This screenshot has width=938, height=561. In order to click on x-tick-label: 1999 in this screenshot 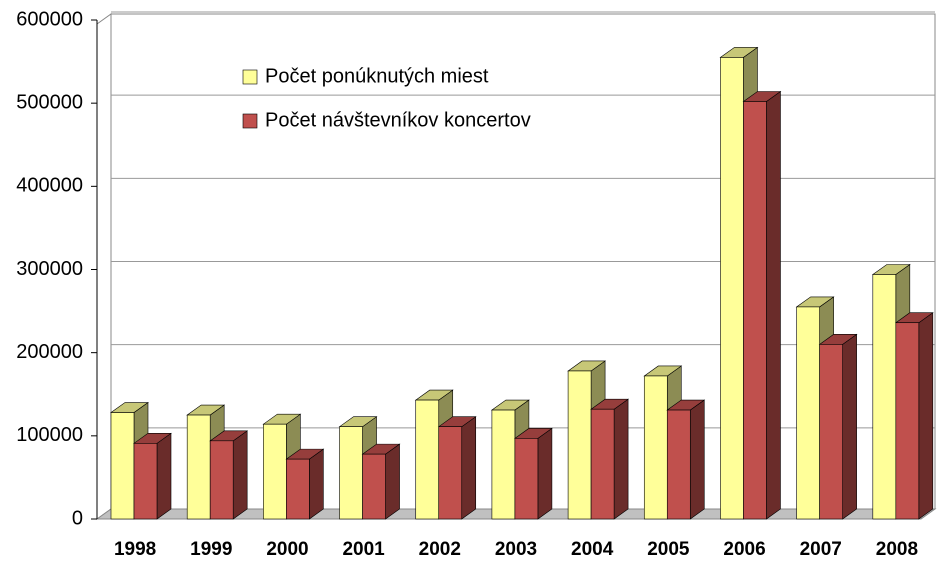, I will do `click(211, 549)`.